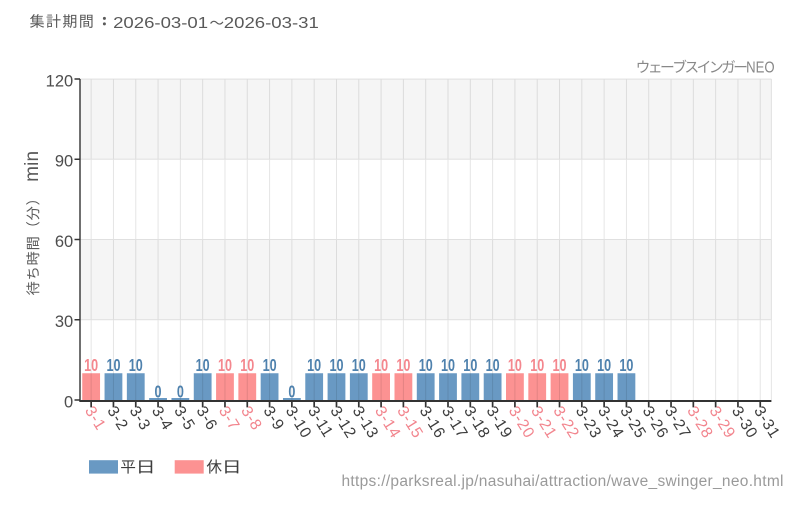 The height and width of the screenshot is (505, 800). What do you see at coordinates (60, 81) in the screenshot?
I see `svg-text: 120` at bounding box center [60, 81].